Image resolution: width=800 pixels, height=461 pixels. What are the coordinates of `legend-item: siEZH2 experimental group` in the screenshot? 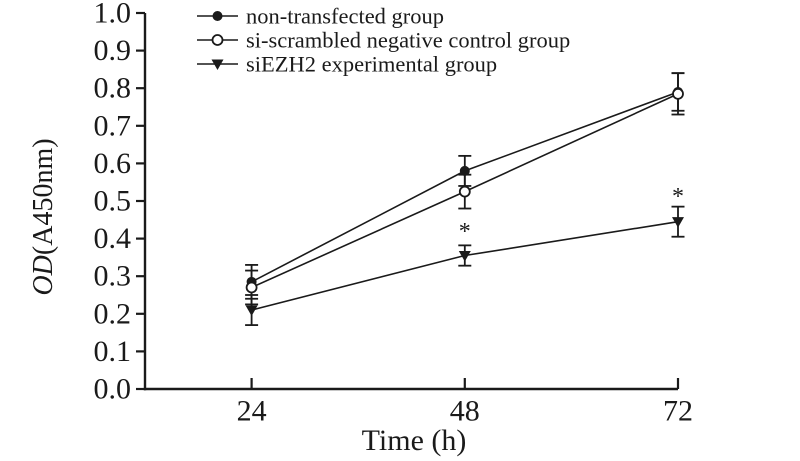 It's located at (347, 64).